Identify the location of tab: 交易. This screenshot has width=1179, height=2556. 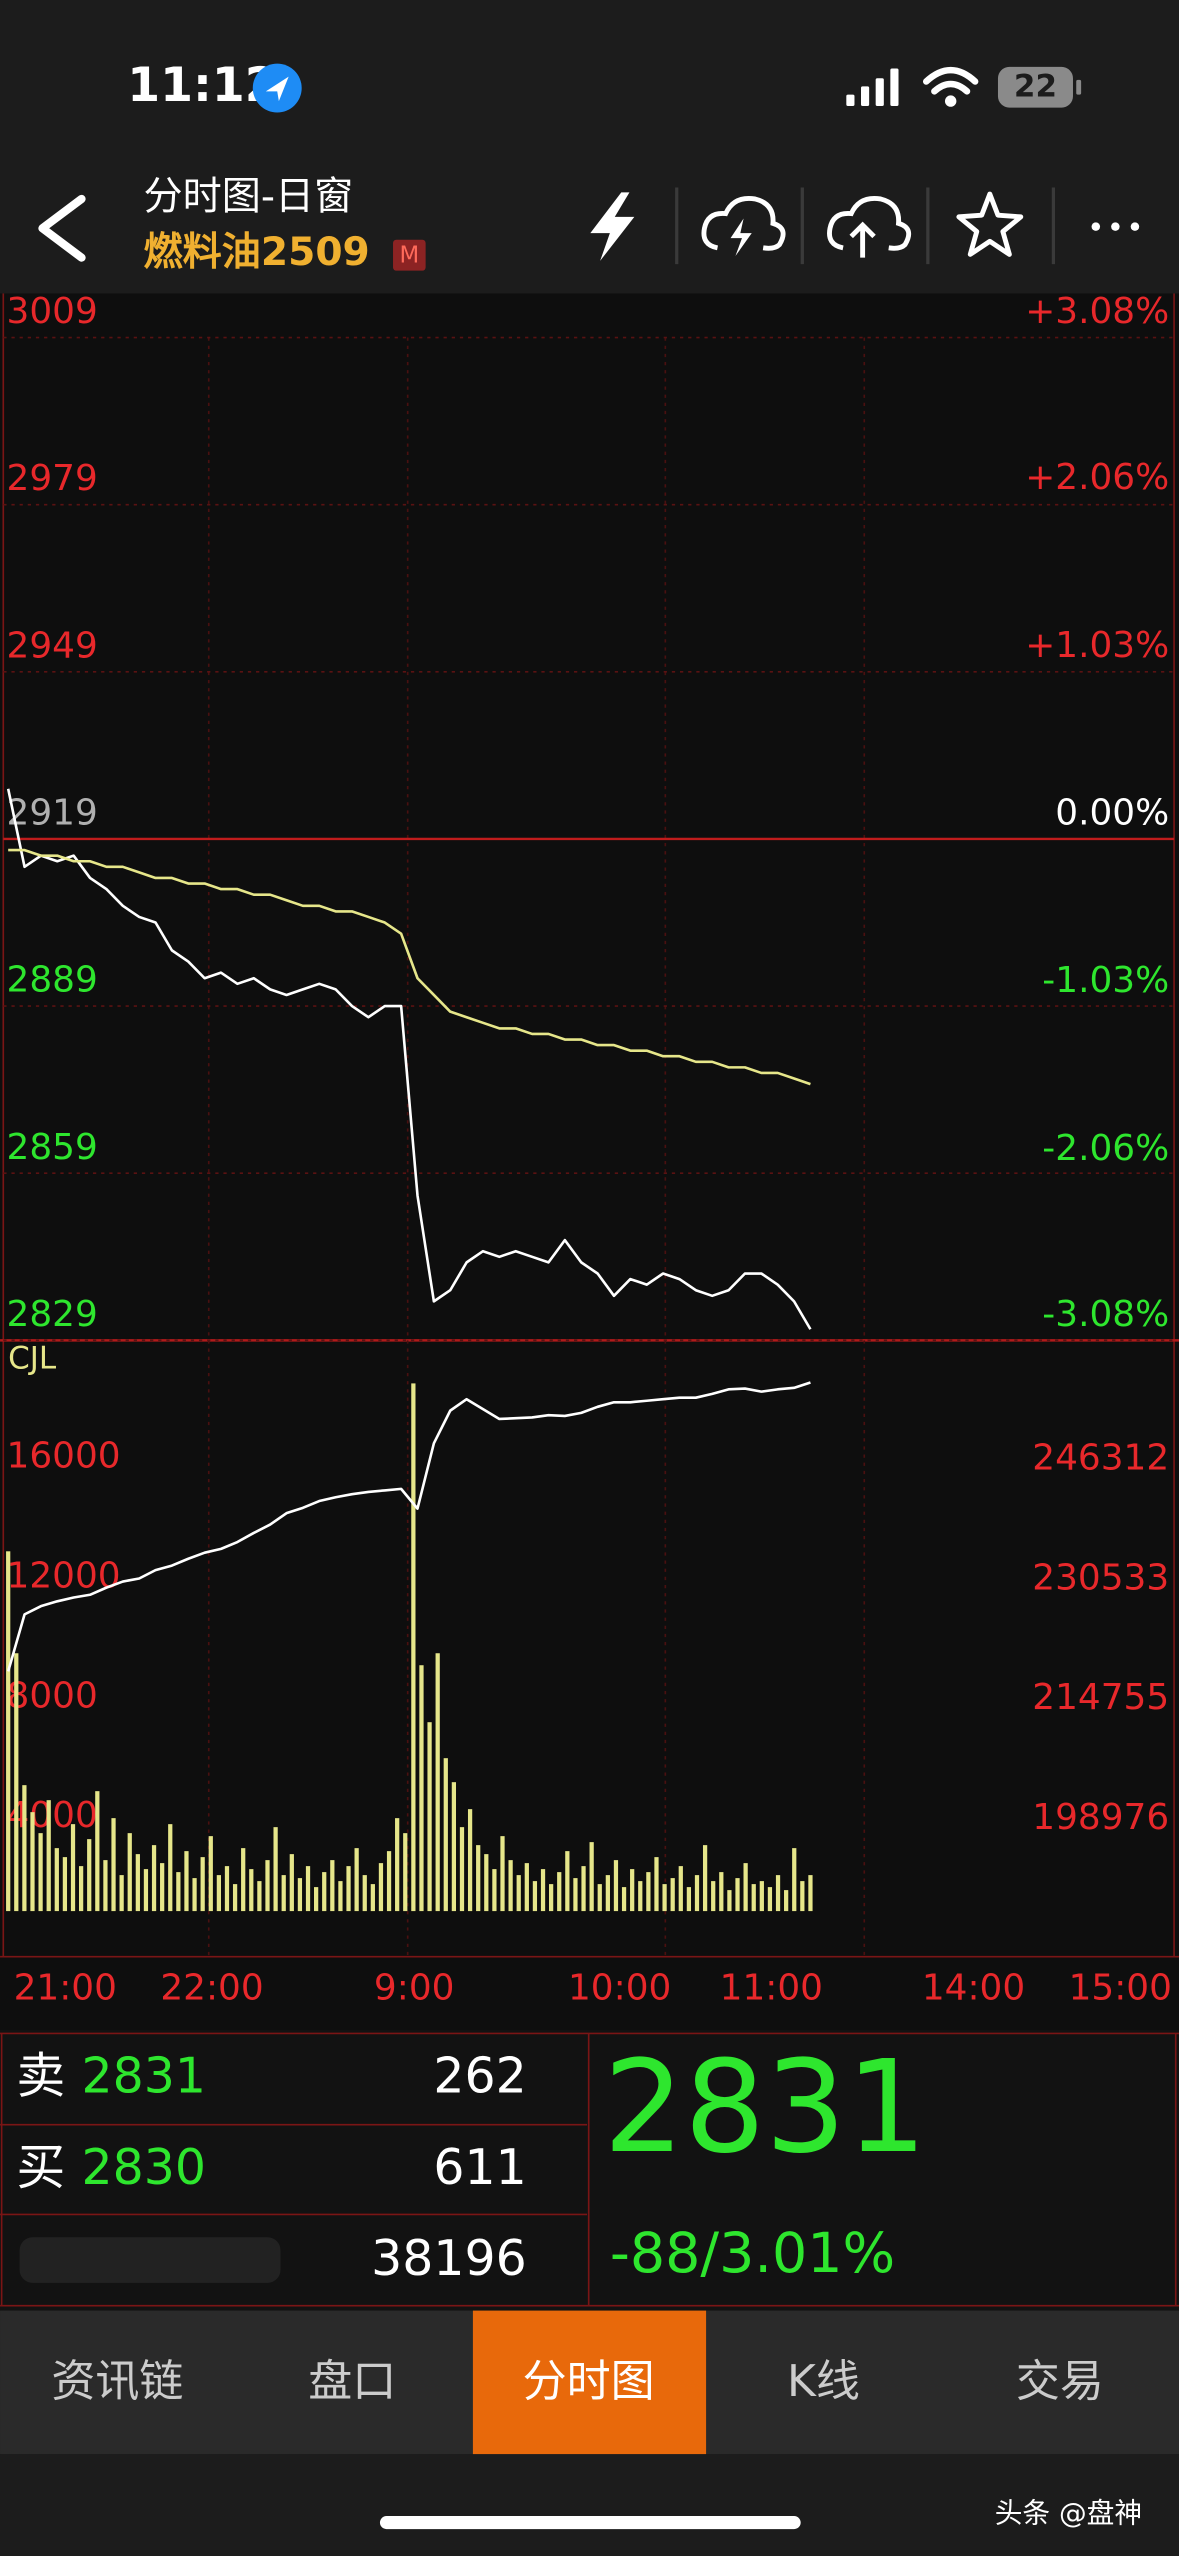
(1060, 2381).